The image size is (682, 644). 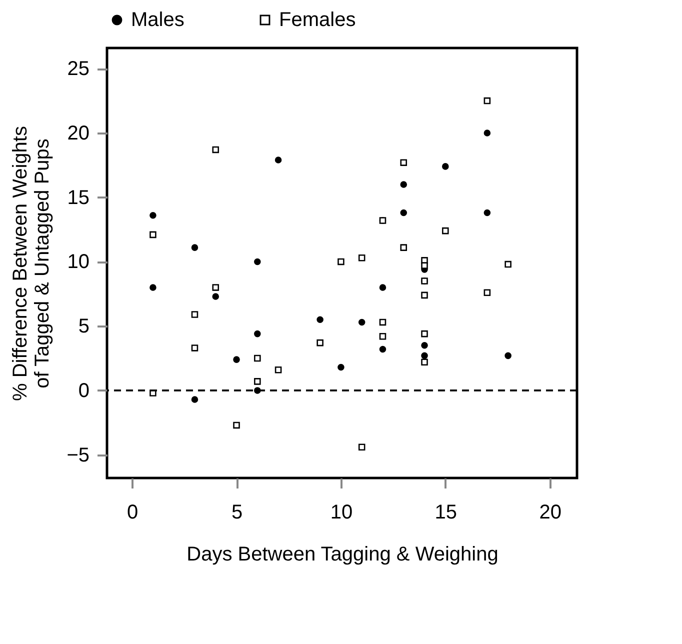 What do you see at coordinates (237, 513) in the screenshot?
I see `x-tick-label: 5` at bounding box center [237, 513].